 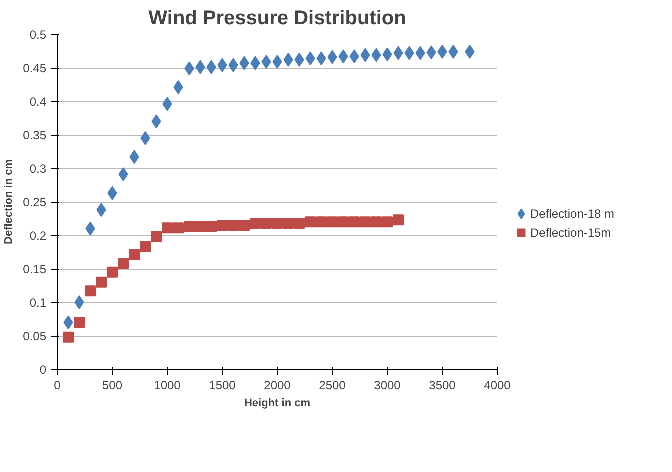 What do you see at coordinates (38, 35) in the screenshot?
I see `y-tick-label: 0.5` at bounding box center [38, 35].